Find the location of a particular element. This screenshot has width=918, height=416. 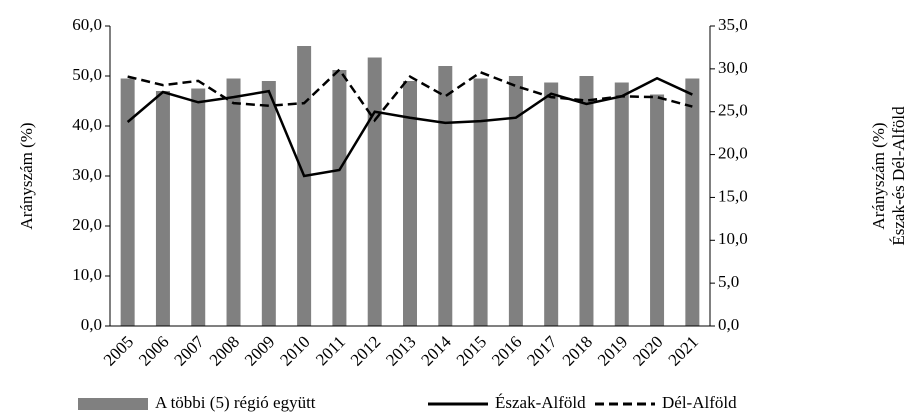

y2-axis-label: Észak-és Dél-Alföld is located at coordinates (898, 176).